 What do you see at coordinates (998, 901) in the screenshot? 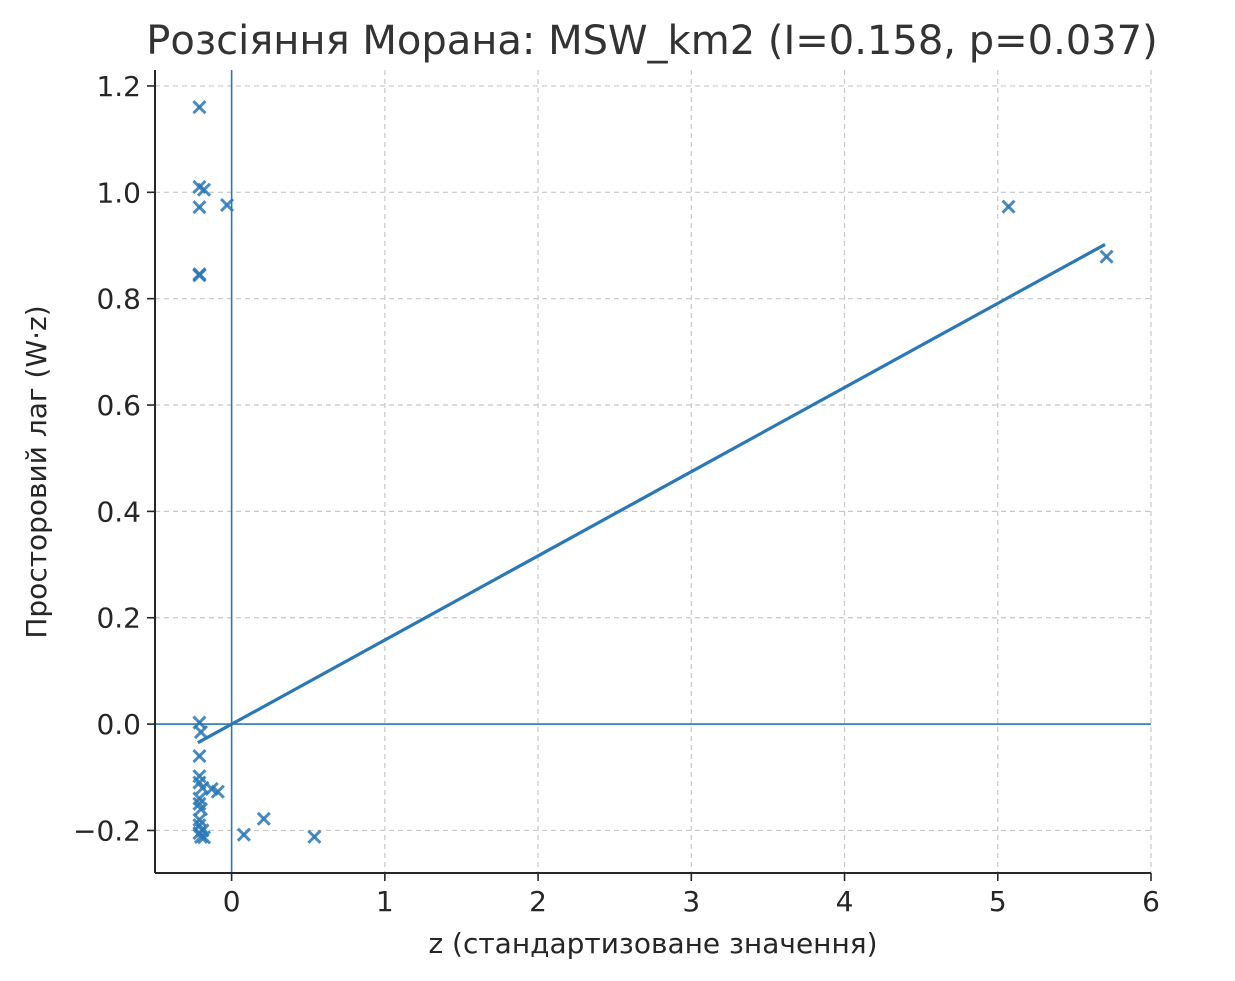
I see `x-tick-label: 5` at bounding box center [998, 901].